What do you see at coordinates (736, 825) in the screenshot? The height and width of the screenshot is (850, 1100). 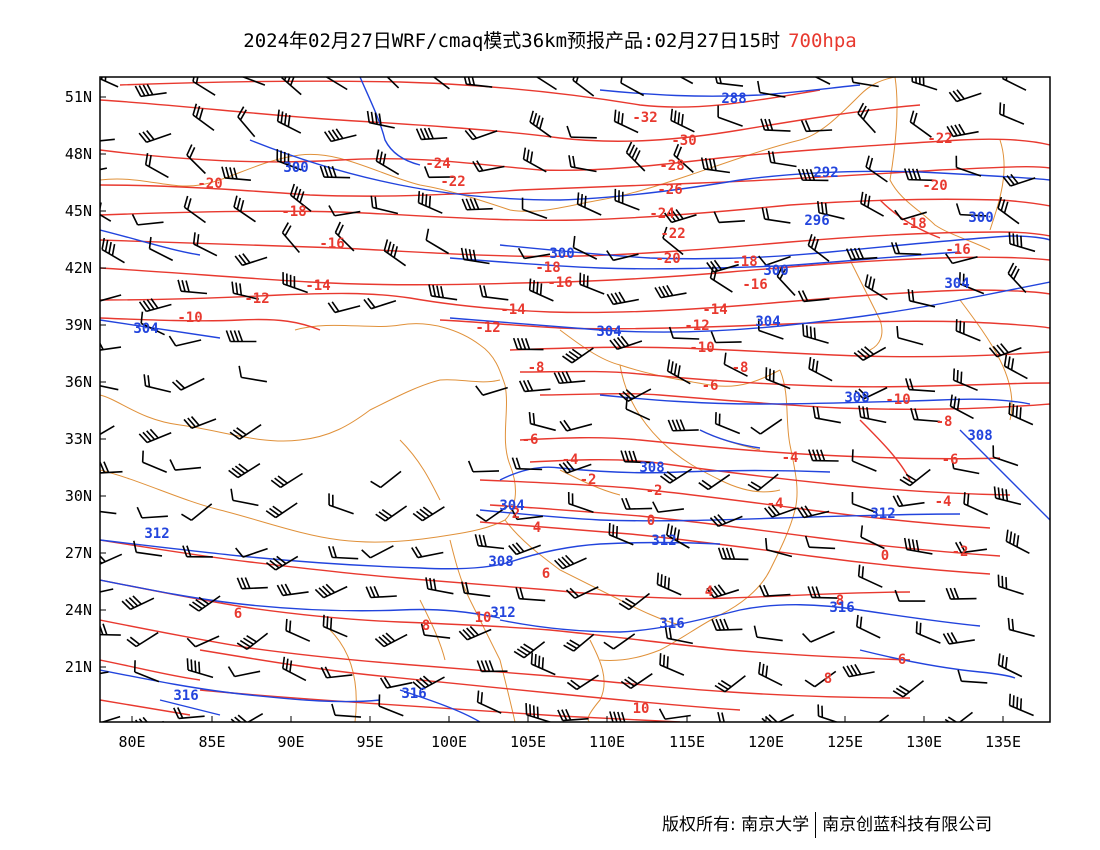 I see `copyright-text: 版权所有: 南京大学` at bounding box center [736, 825].